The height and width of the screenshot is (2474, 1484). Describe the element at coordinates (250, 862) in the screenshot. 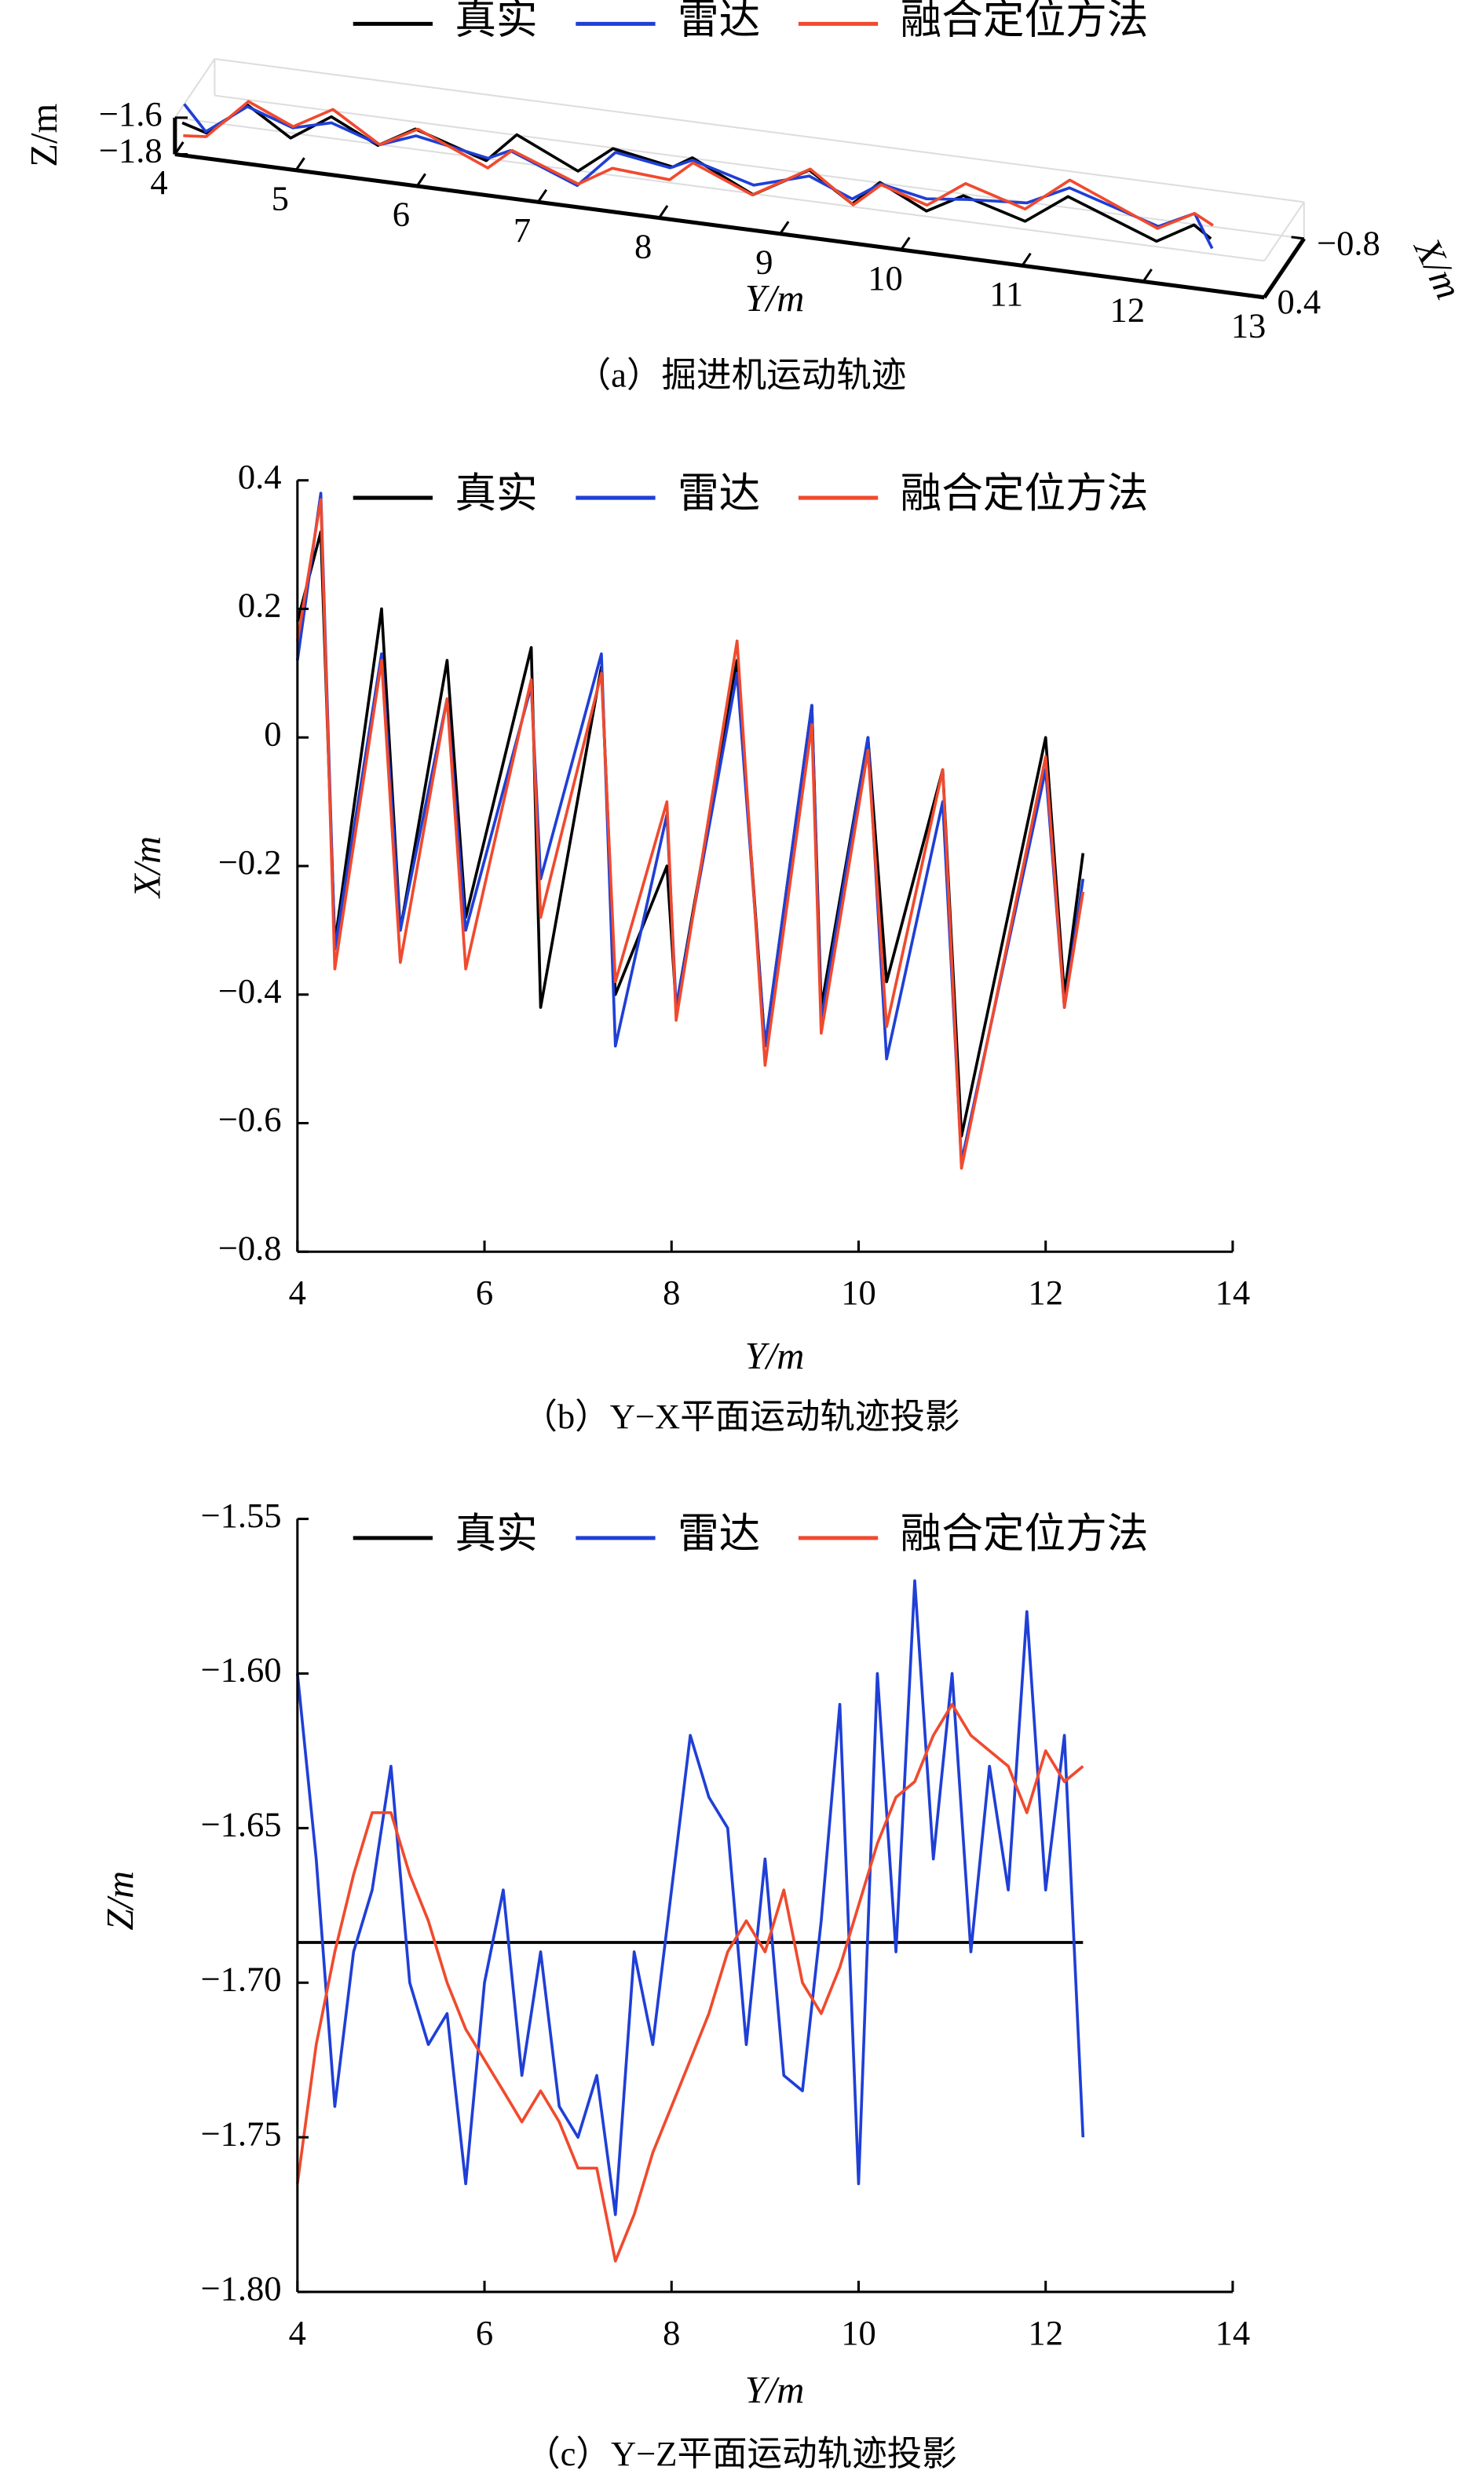

I see `y-tick-label: −0.2` at that location.